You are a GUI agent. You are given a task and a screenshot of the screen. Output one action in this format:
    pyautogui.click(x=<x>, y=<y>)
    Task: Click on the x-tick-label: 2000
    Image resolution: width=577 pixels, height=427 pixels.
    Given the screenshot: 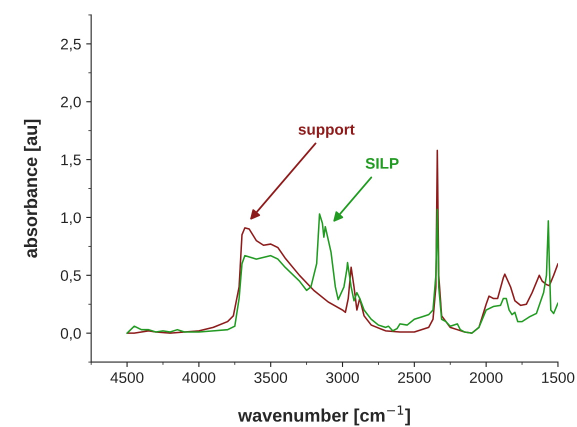 What is the action you would take?
    pyautogui.click(x=486, y=378)
    